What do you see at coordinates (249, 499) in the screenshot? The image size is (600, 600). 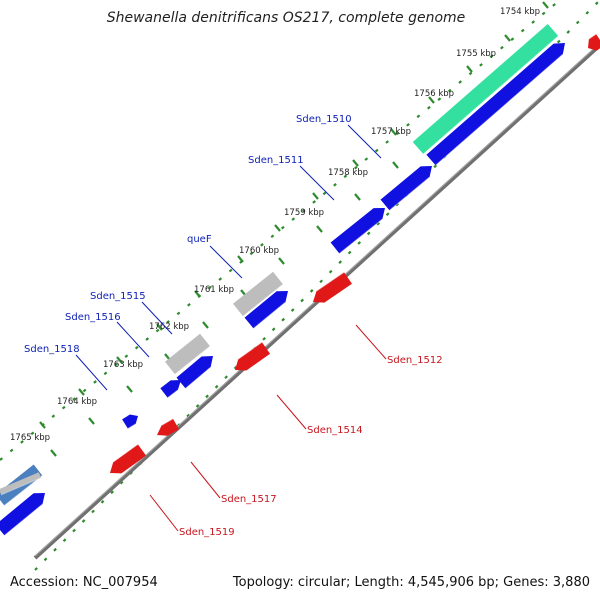 I see `gene-label: Sden_1517` at bounding box center [249, 499].